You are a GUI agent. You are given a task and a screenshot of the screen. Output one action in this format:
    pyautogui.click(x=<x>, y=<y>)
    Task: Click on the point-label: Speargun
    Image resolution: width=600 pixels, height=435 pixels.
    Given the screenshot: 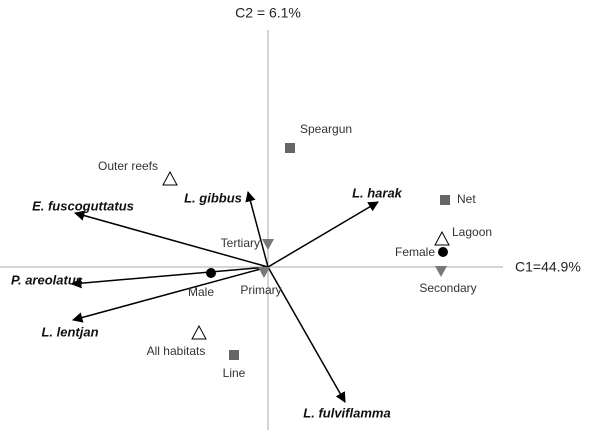 What is the action you would take?
    pyautogui.click(x=326, y=129)
    